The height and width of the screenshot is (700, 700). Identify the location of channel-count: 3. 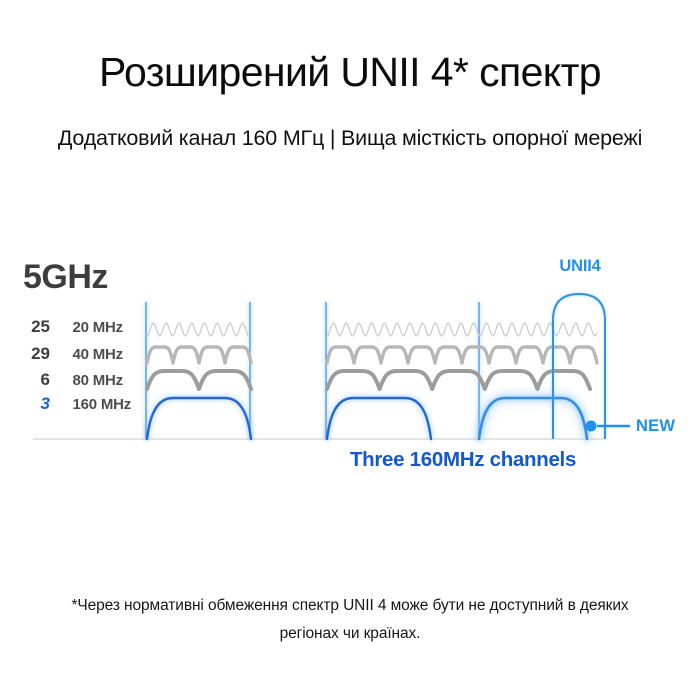
(45, 403).